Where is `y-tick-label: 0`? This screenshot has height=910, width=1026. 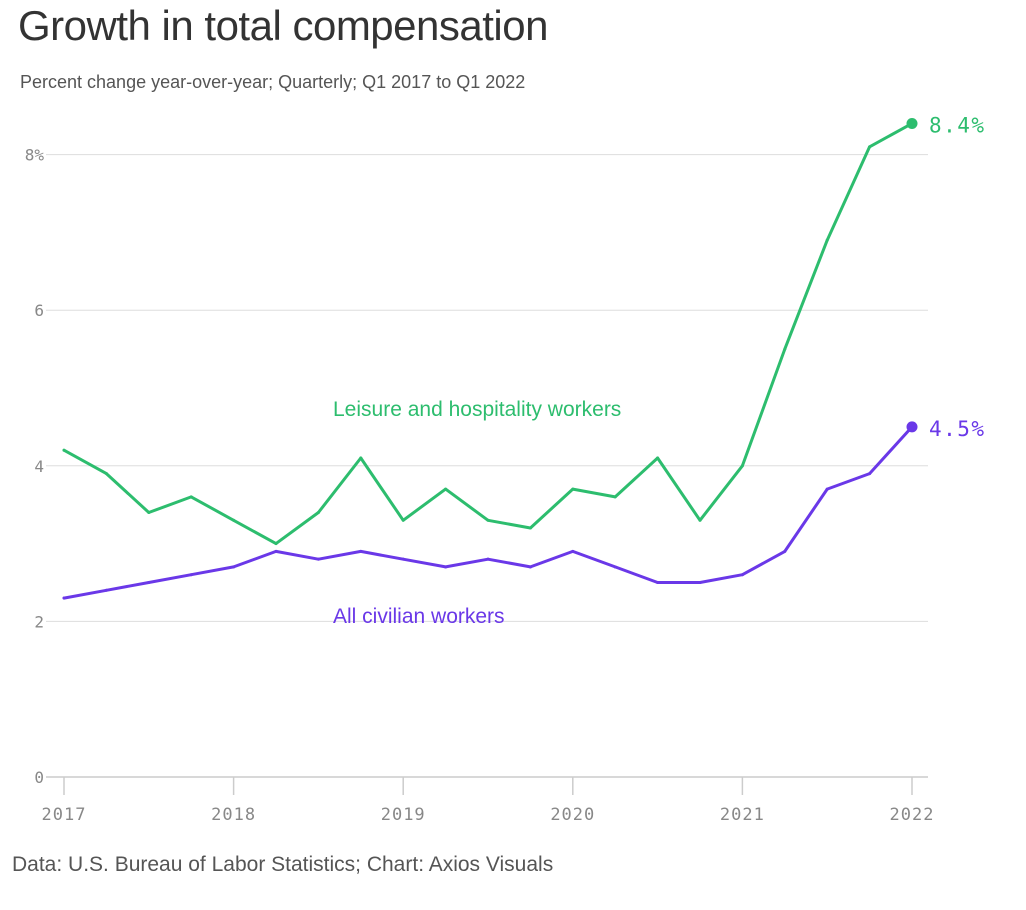 y-tick-label: 0 is located at coordinates (39, 777).